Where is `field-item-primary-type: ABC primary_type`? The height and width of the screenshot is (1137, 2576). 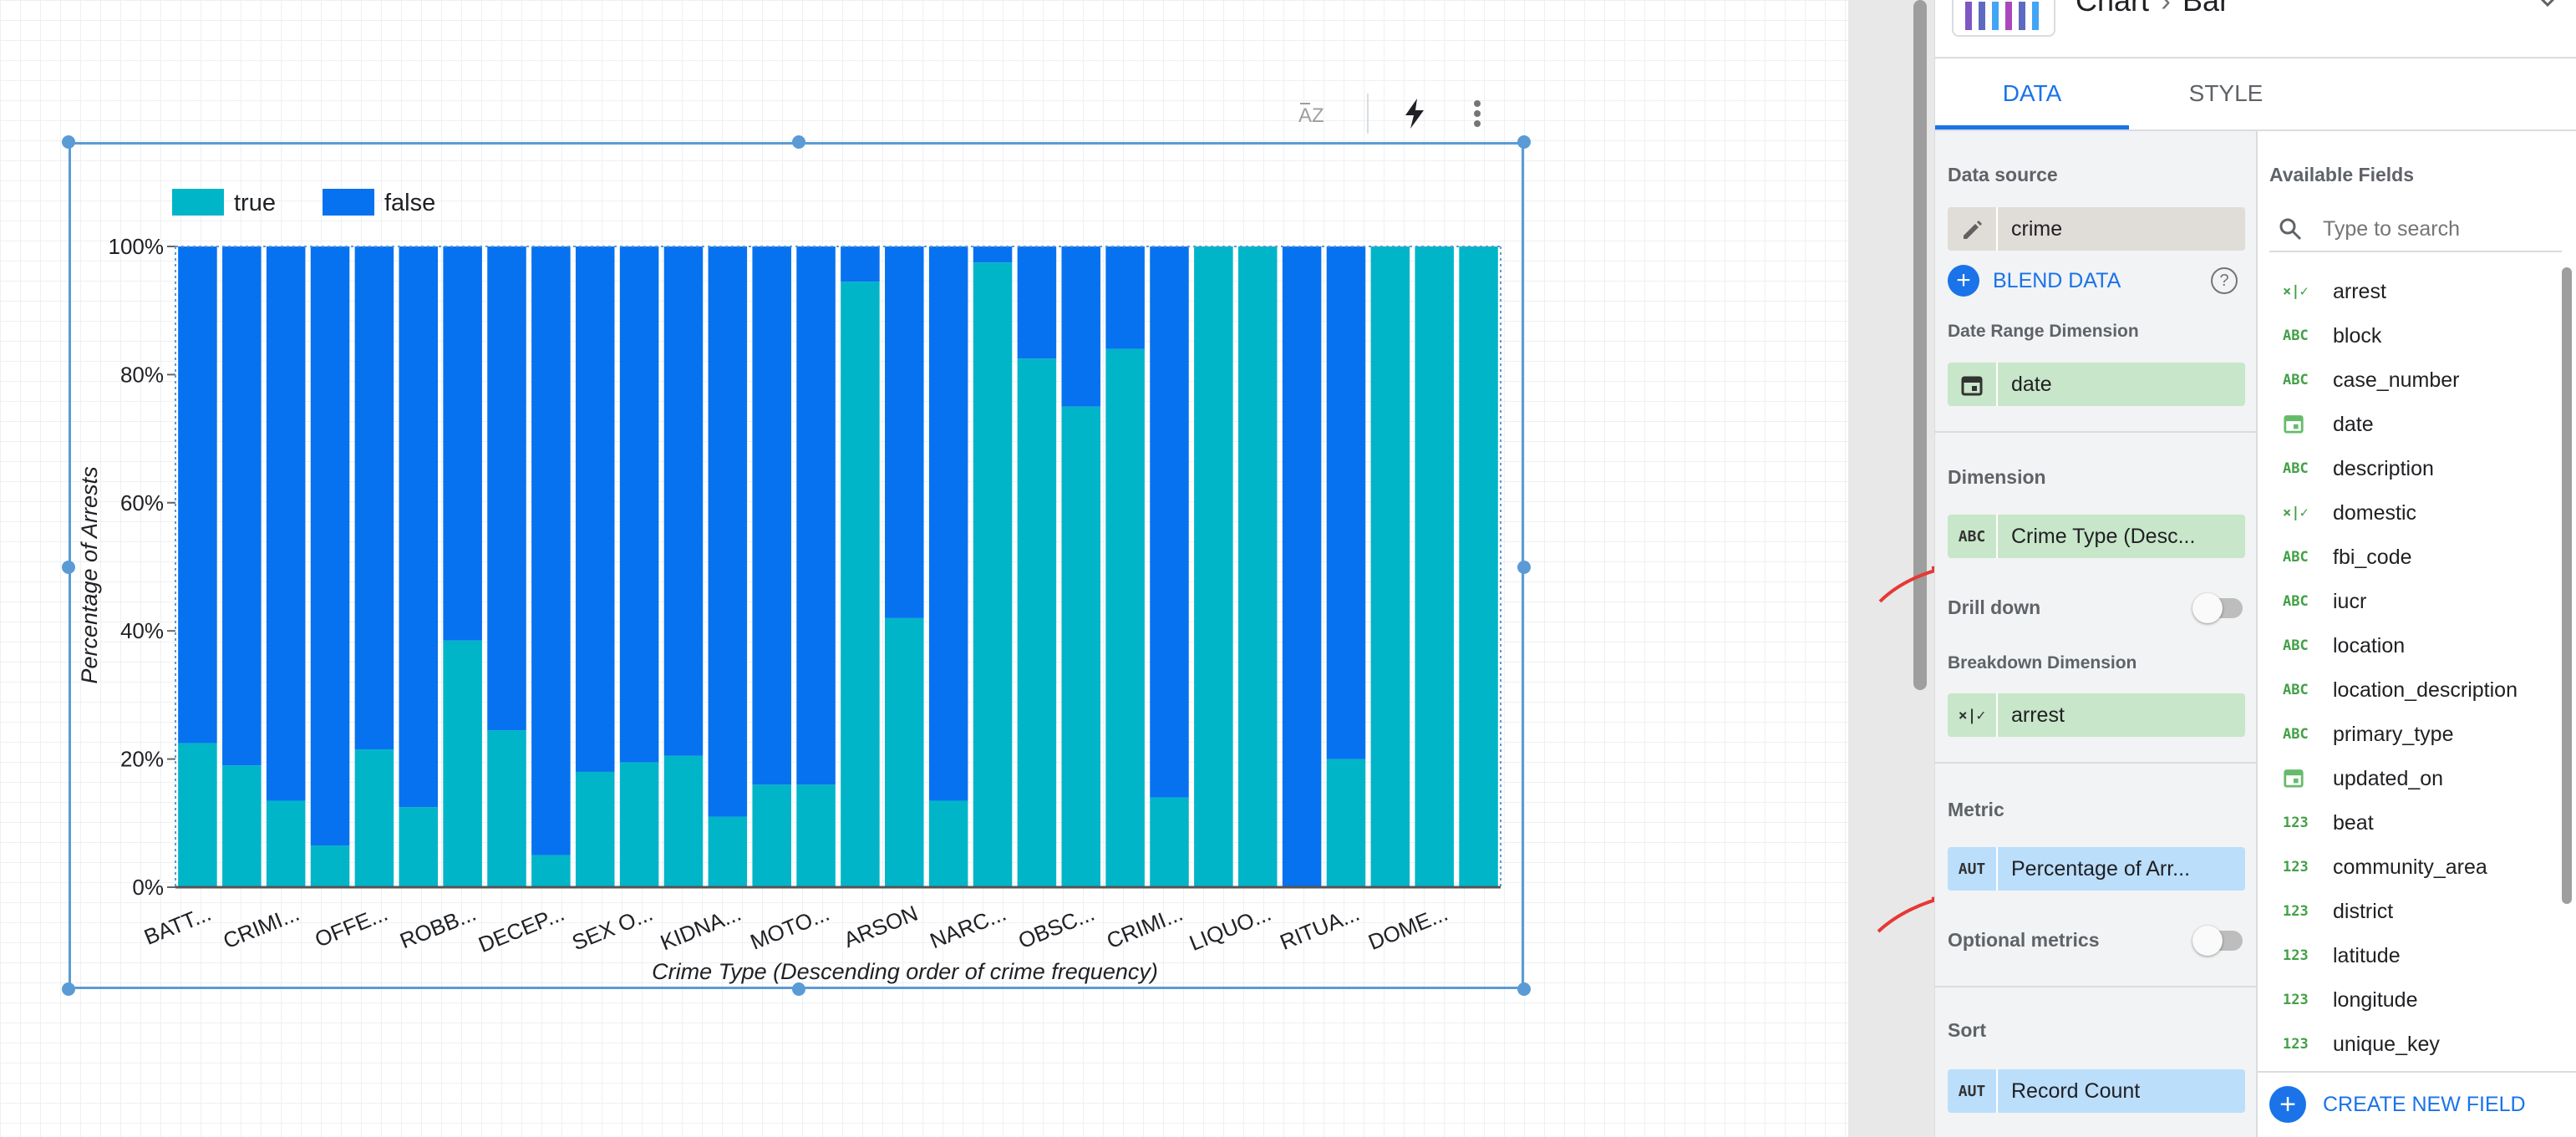 field-item-primary-type: ABC primary_type is located at coordinates (2361, 734).